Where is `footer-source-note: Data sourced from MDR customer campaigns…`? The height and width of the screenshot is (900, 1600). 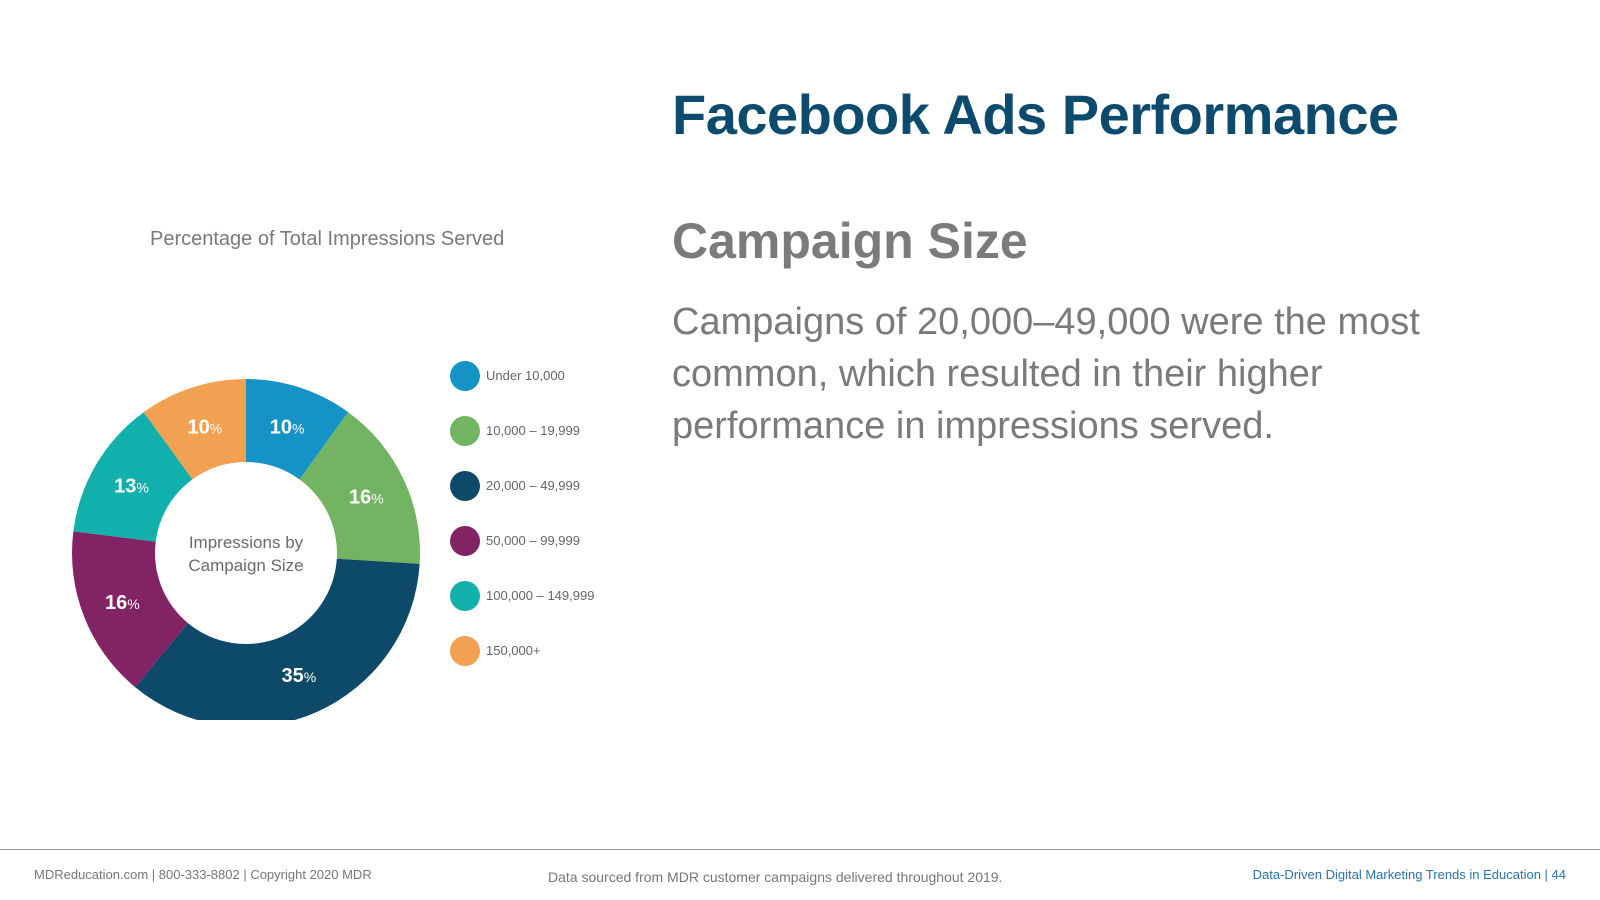 footer-source-note: Data sourced from MDR customer campaigns… is located at coordinates (775, 877).